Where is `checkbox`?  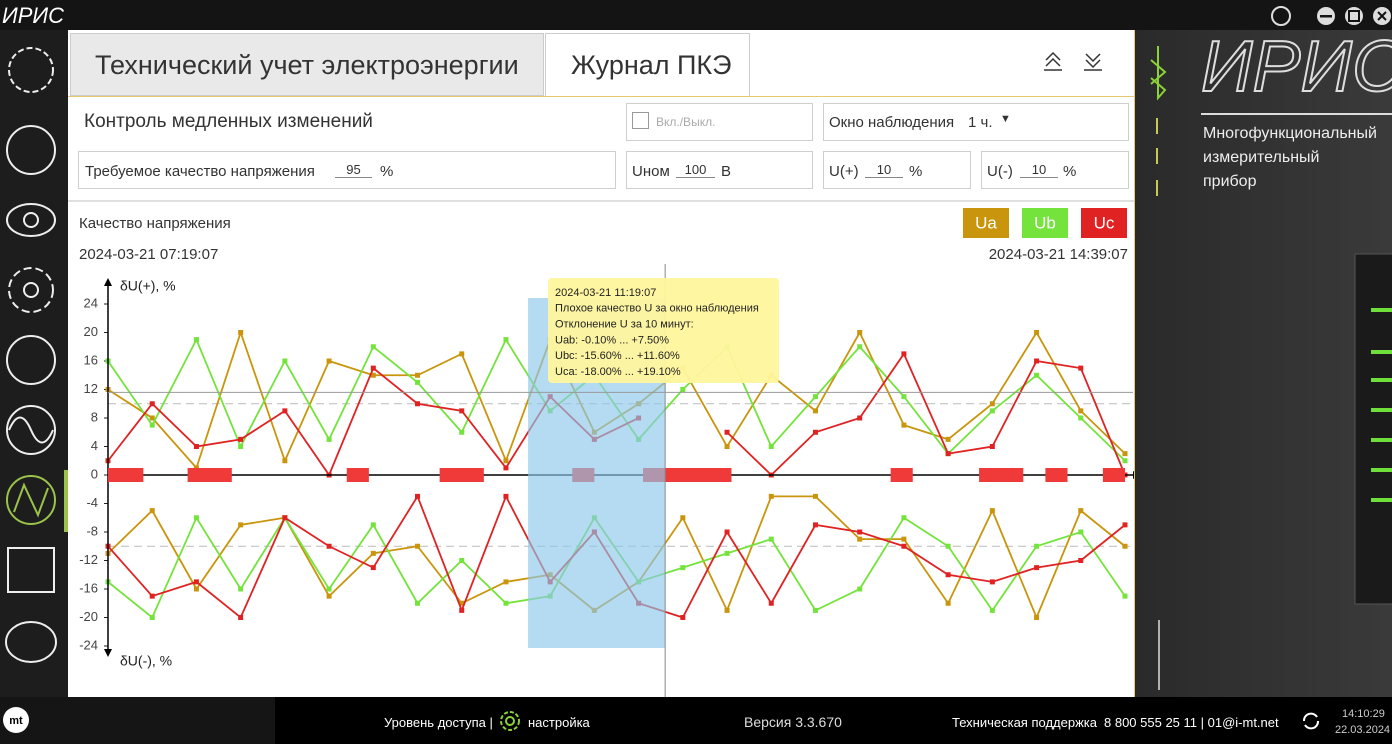 checkbox is located at coordinates (640, 120).